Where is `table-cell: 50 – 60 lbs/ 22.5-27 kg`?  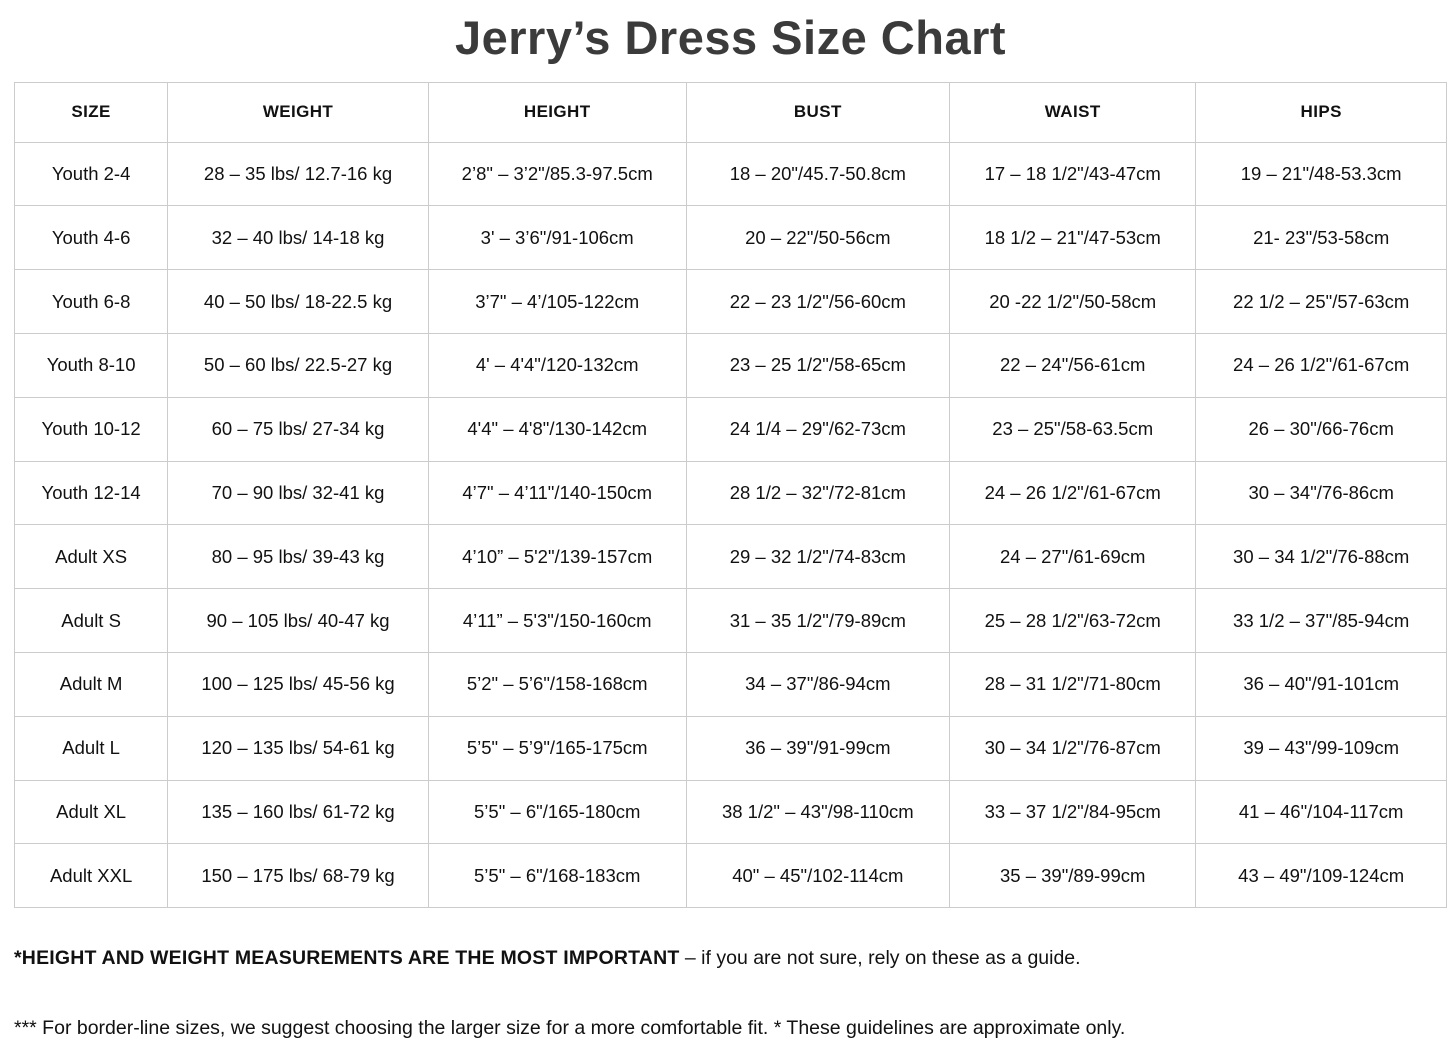 table-cell: 50 – 60 lbs/ 22.5-27 kg is located at coordinates (298, 365).